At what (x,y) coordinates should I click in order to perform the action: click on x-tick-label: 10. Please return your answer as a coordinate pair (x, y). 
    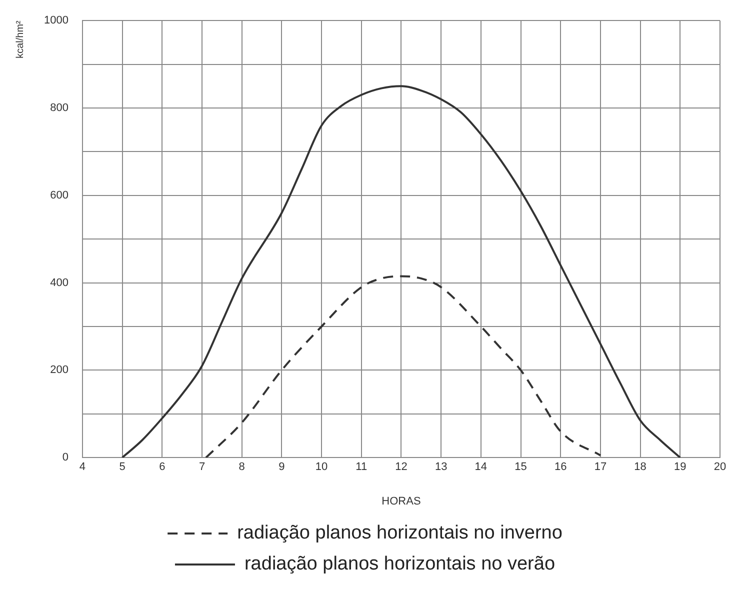
    Looking at the image, I should click on (321, 467).